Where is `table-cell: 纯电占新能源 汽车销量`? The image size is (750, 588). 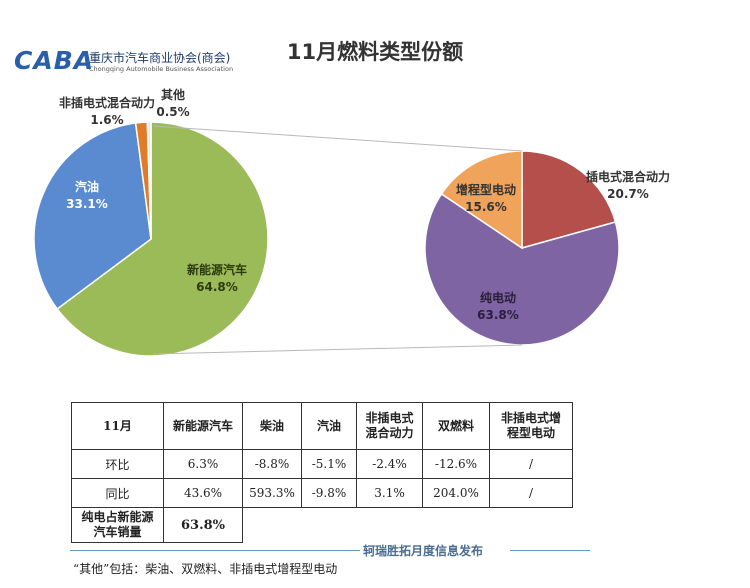
table-cell: 纯电占新能源 汽车销量 is located at coordinates (117, 525).